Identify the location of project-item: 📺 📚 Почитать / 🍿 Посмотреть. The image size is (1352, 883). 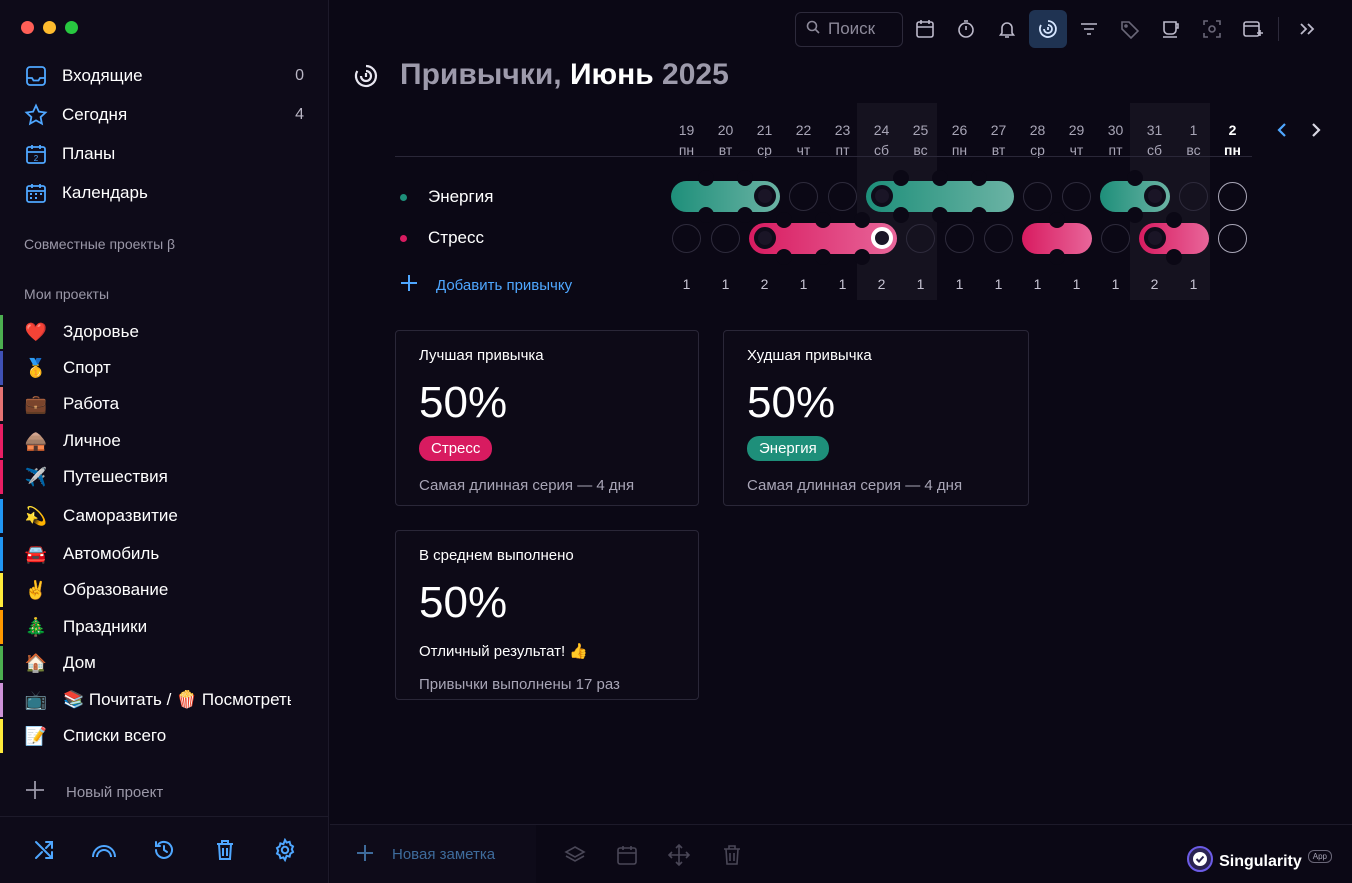
(164, 700).